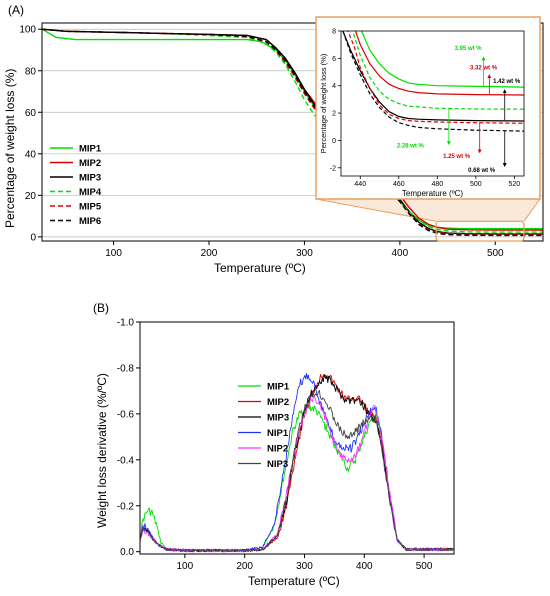 This screenshot has height=596, width=550. I want to click on annotation-label-mip5: 1.25 wt %, so click(457, 157).